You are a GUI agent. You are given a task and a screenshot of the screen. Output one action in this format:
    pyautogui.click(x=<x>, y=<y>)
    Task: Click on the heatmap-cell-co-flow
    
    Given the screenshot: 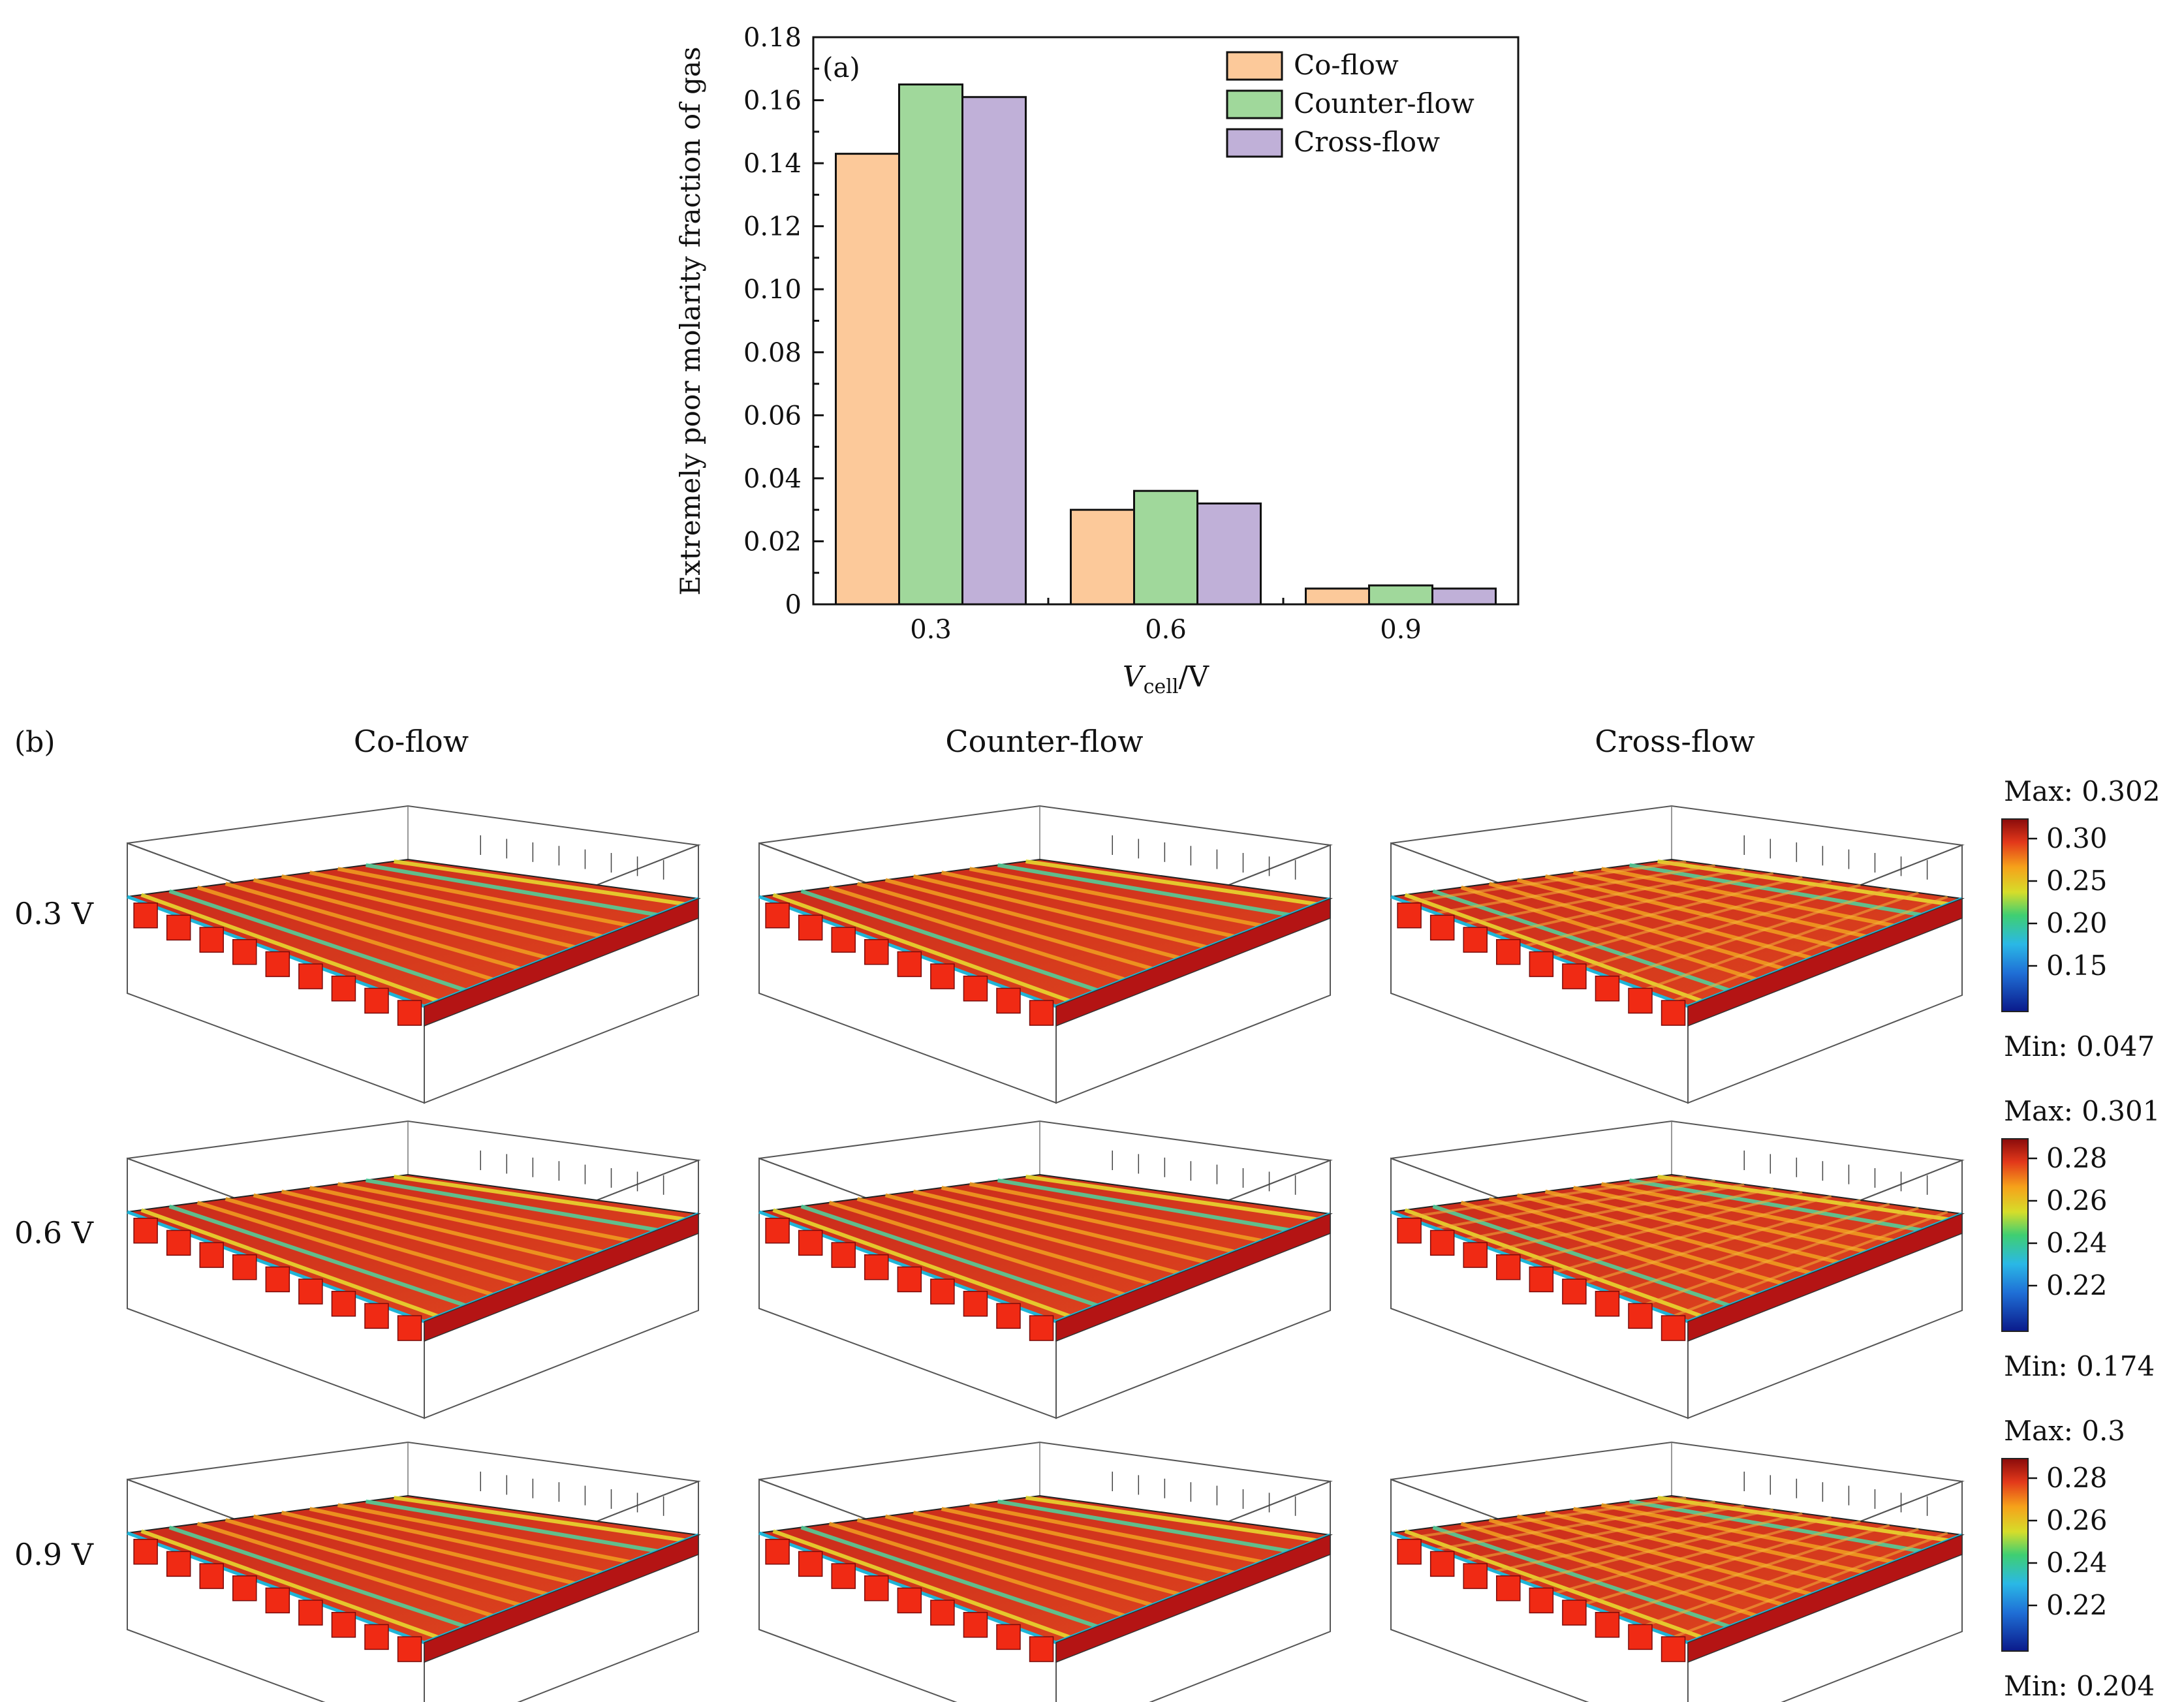 What is the action you would take?
    pyautogui.click(x=414, y=954)
    